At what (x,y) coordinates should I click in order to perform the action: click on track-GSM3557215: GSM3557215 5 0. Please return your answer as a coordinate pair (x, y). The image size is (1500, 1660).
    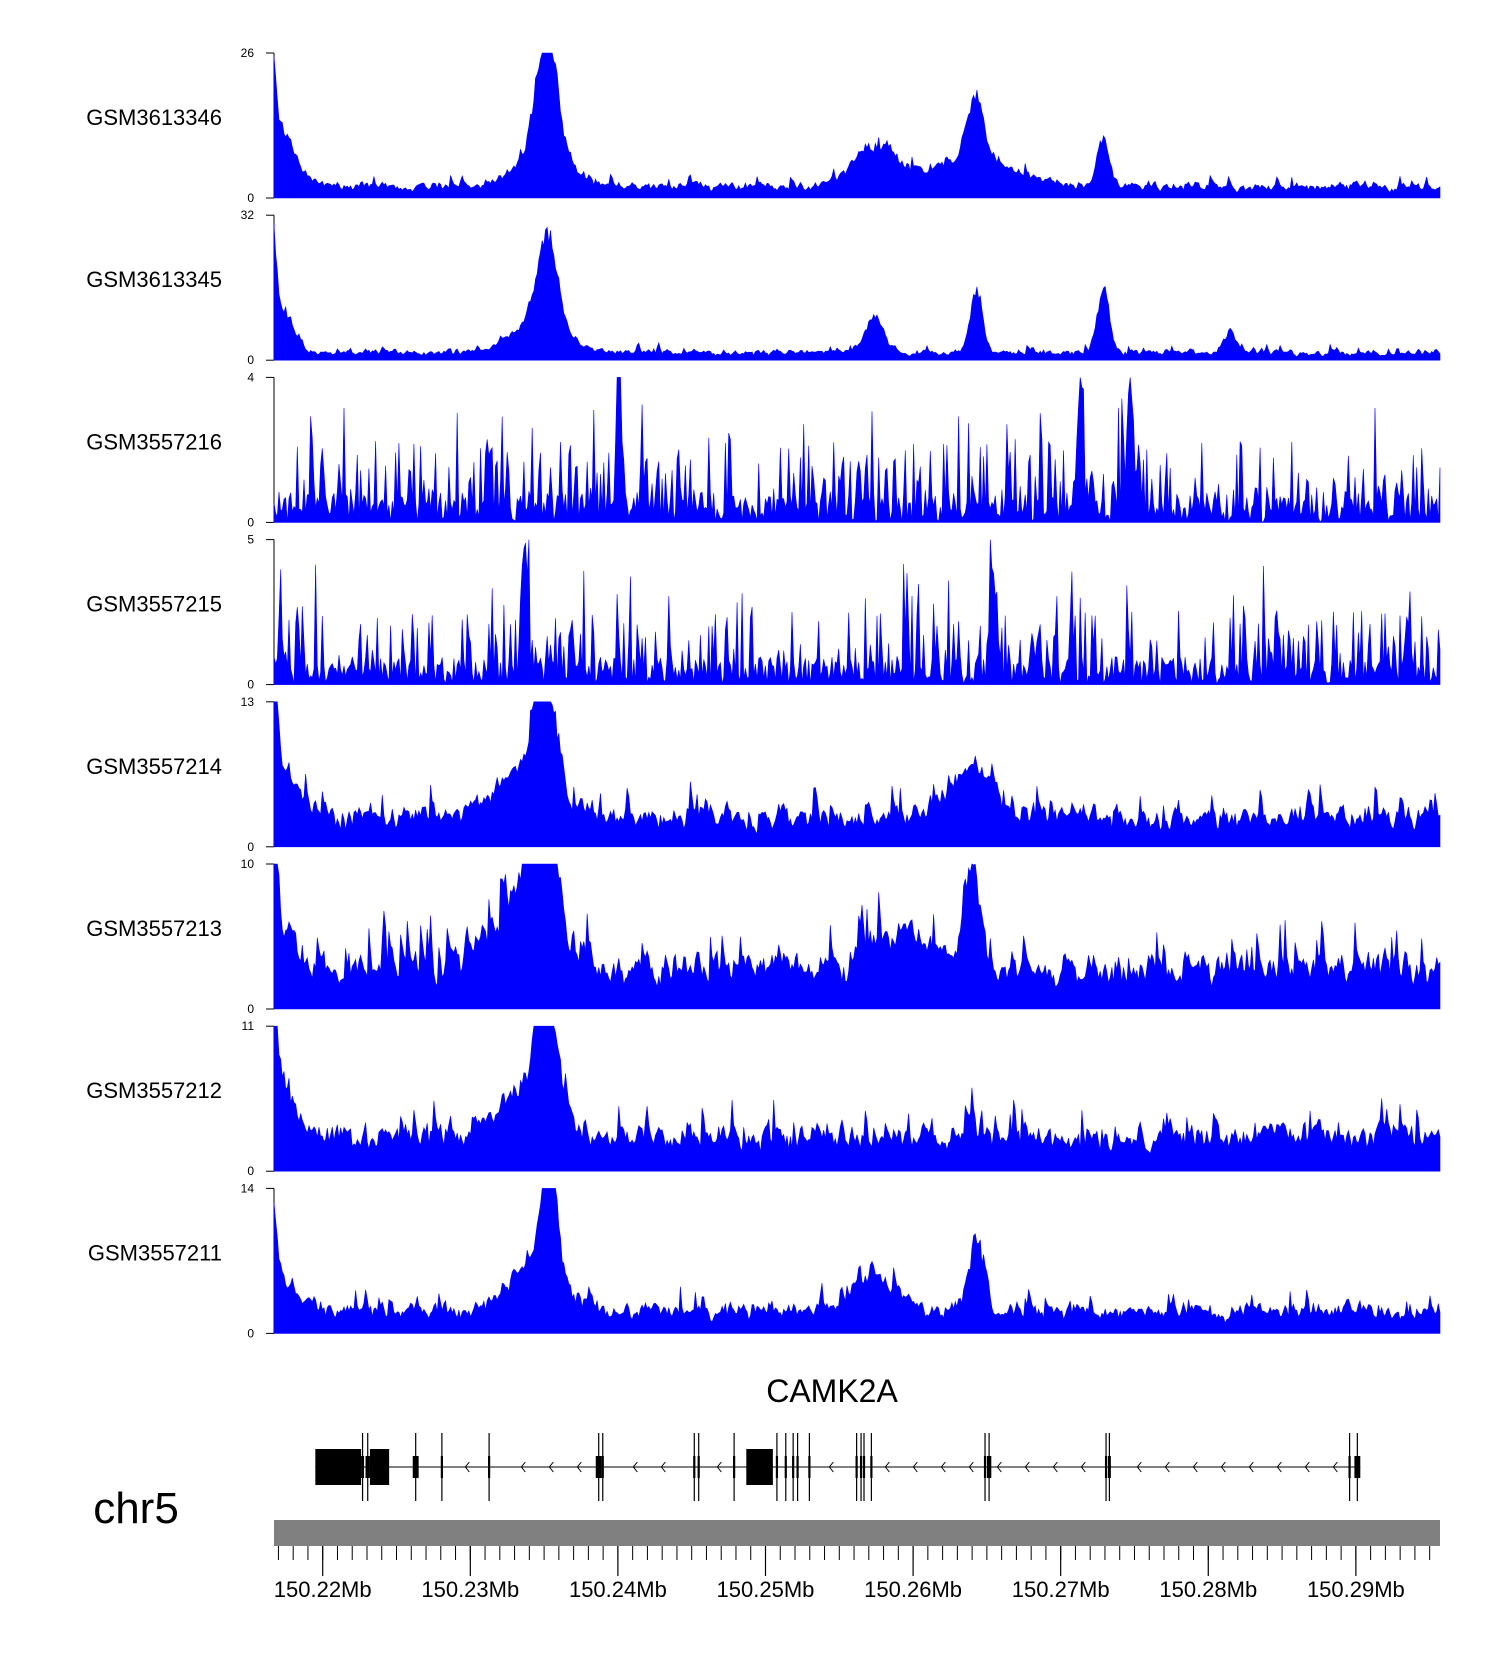
    Looking at the image, I should click on (763, 612).